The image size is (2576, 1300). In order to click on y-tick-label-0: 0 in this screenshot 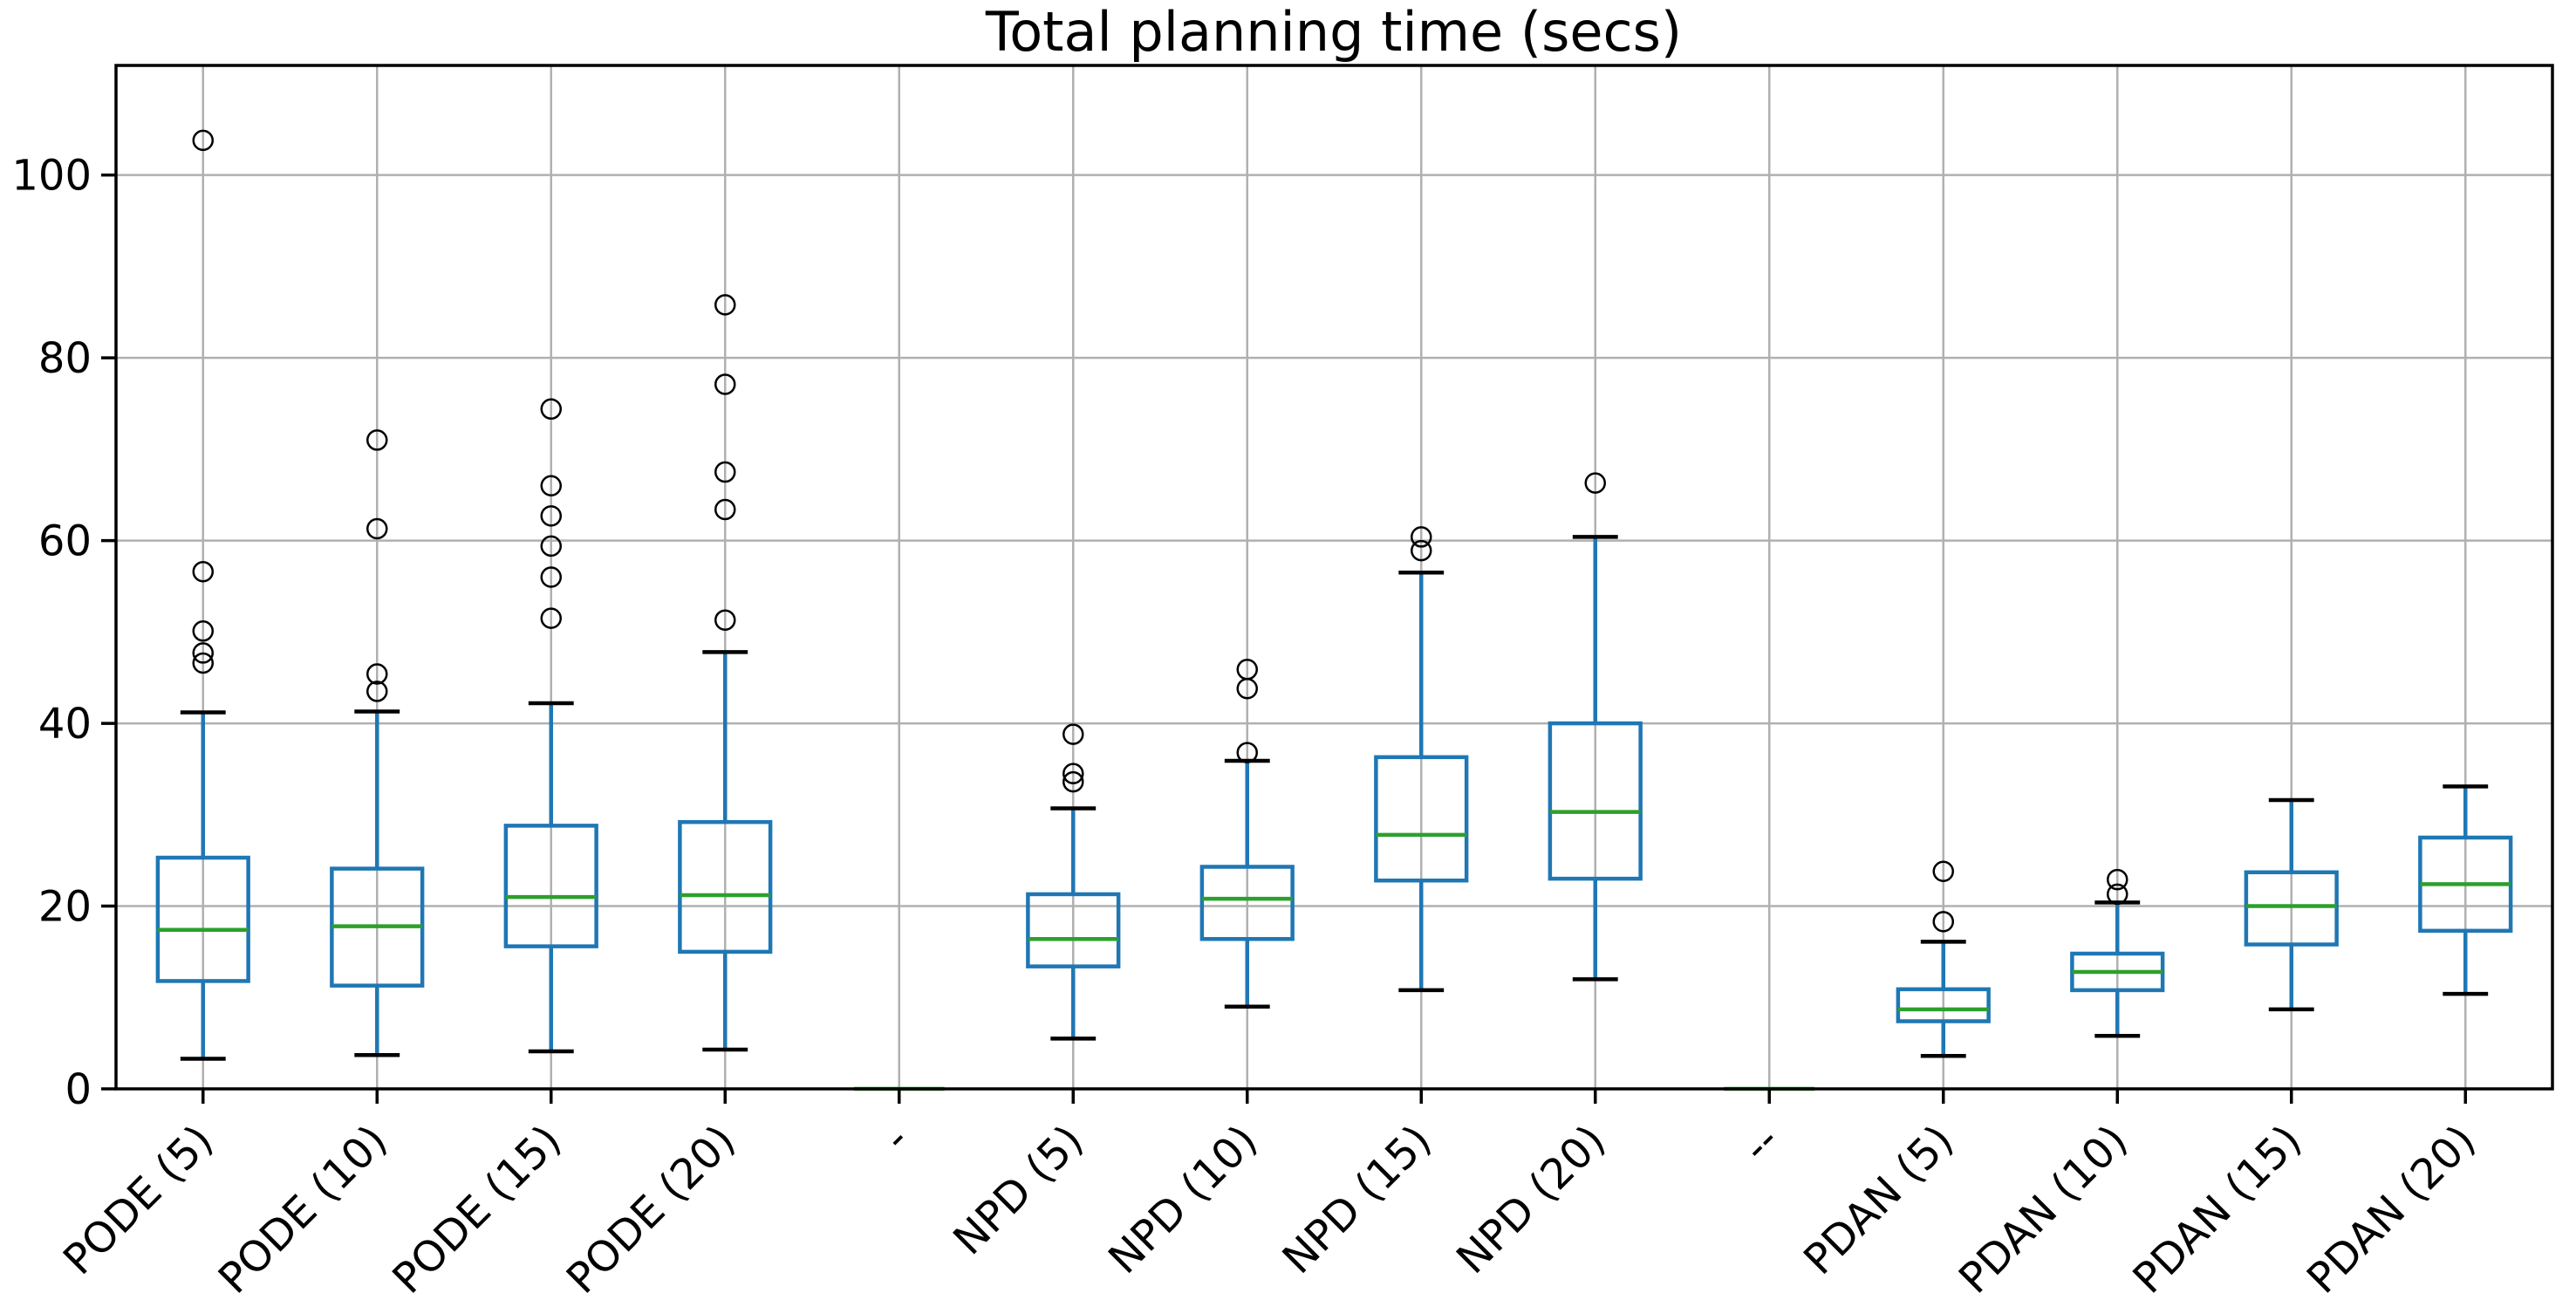, I will do `click(78, 1089)`.